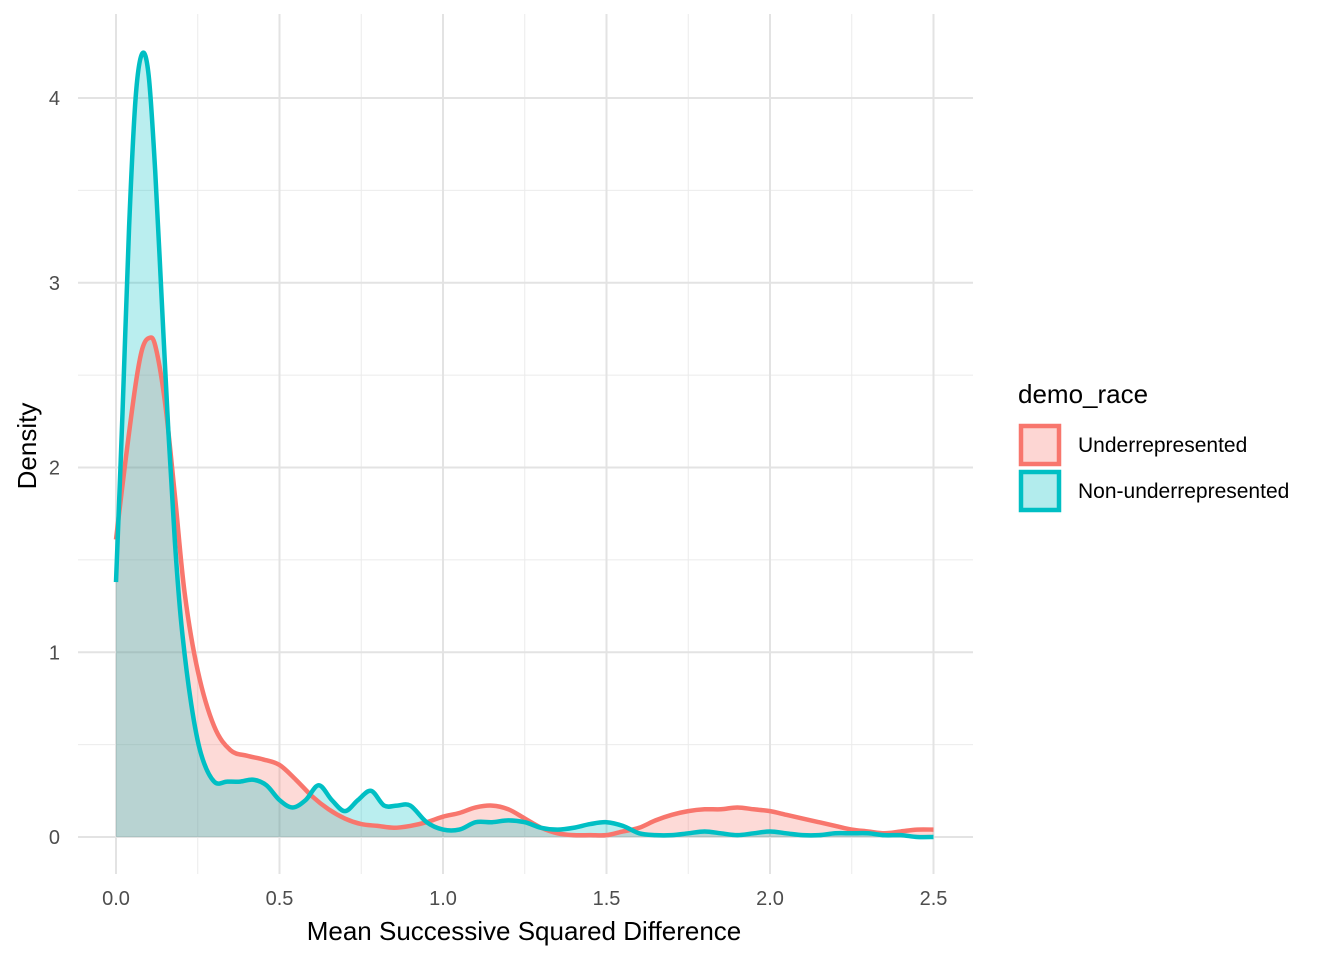  Describe the element at coordinates (524, 931) in the screenshot. I see `x-axis-title: Mean Successive Squared Difference` at that location.